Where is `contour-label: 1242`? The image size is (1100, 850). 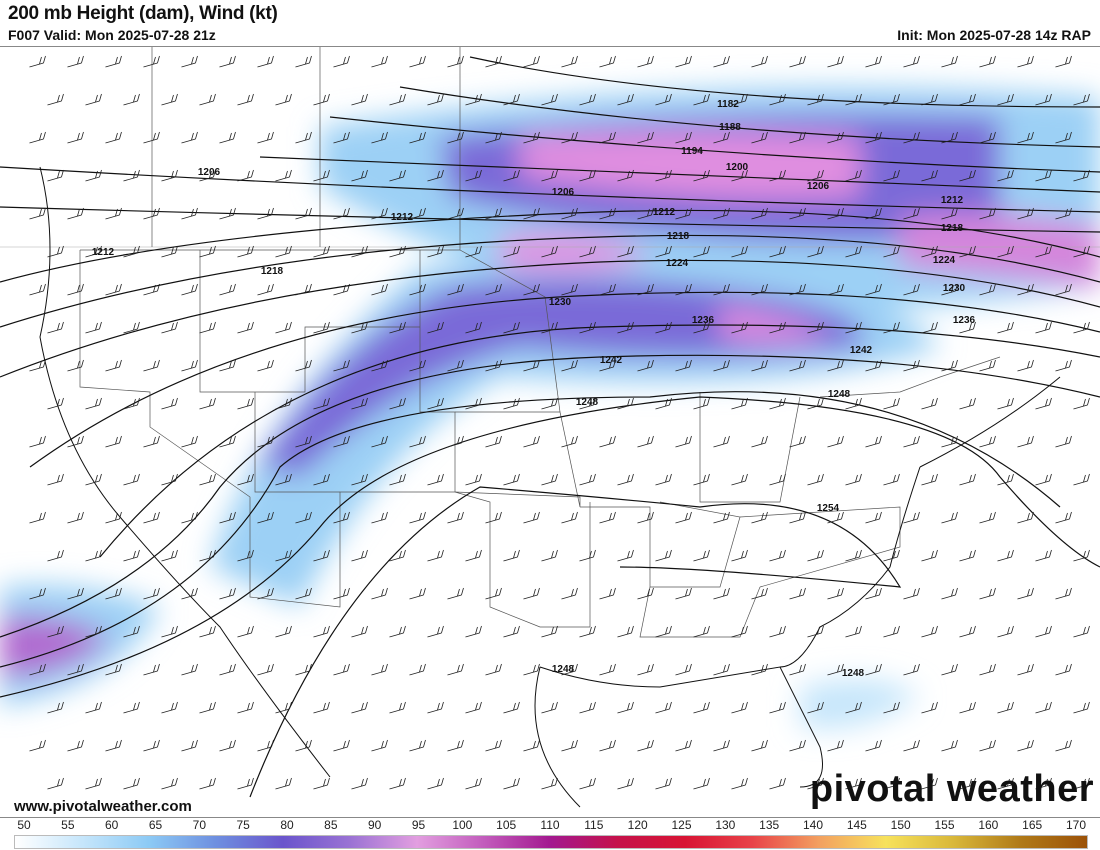
contour-label: 1242 is located at coordinates (861, 350).